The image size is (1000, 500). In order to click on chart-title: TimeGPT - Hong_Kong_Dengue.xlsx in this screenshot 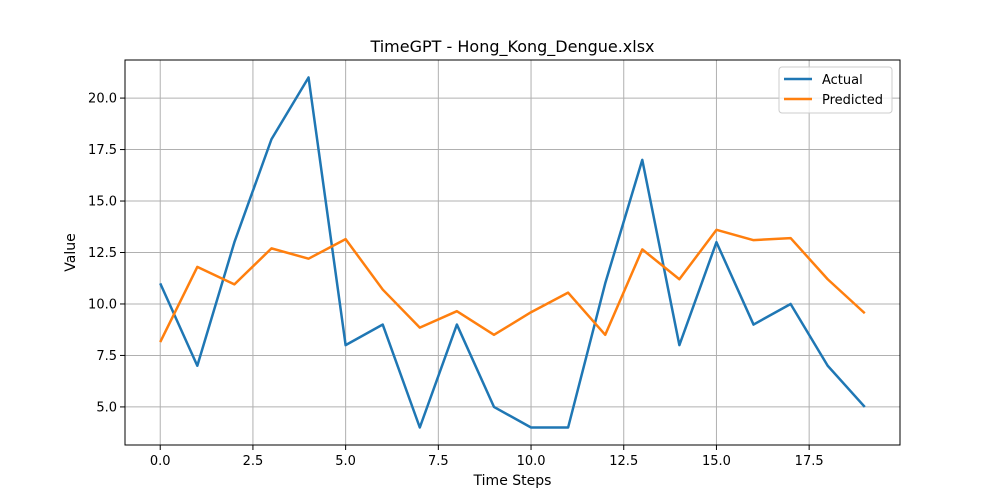, I will do `click(511, 47)`.